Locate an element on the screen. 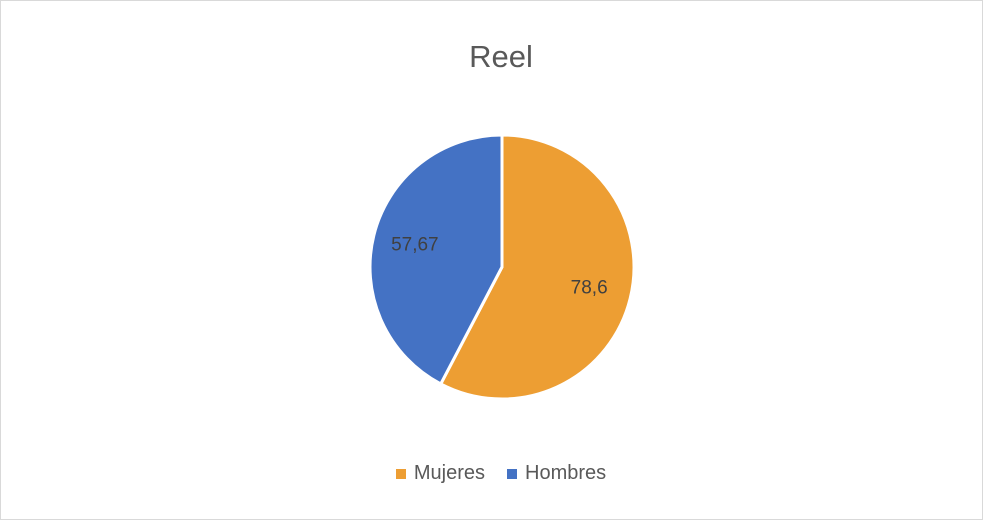 This screenshot has height=521, width=984. legend-label-hombres: Hombres is located at coordinates (566, 473).